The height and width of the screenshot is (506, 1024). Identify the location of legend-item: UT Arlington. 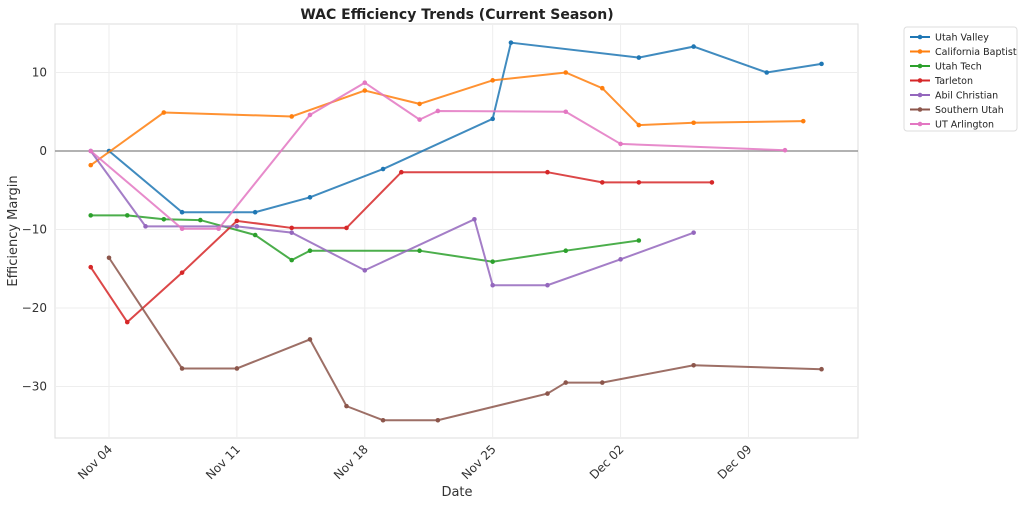
(952, 125).